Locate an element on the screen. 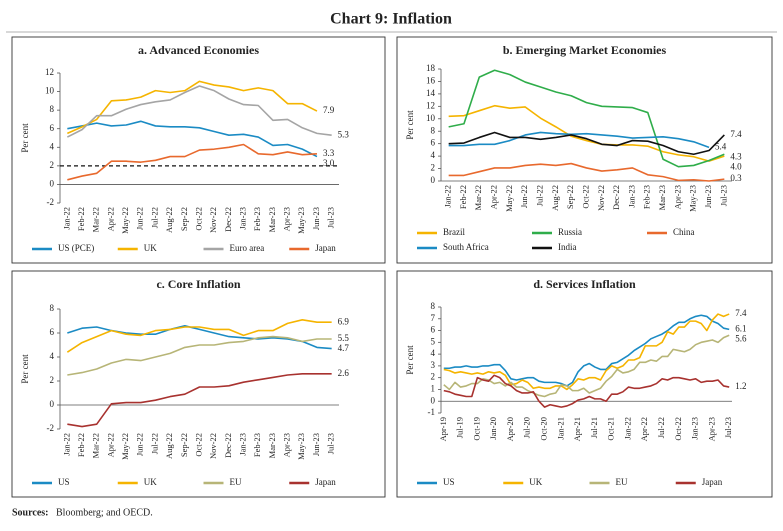 Image resolution: width=783 pixels, height=531 pixels. x-tick-label: Jun-22 is located at coordinates (524, 196).